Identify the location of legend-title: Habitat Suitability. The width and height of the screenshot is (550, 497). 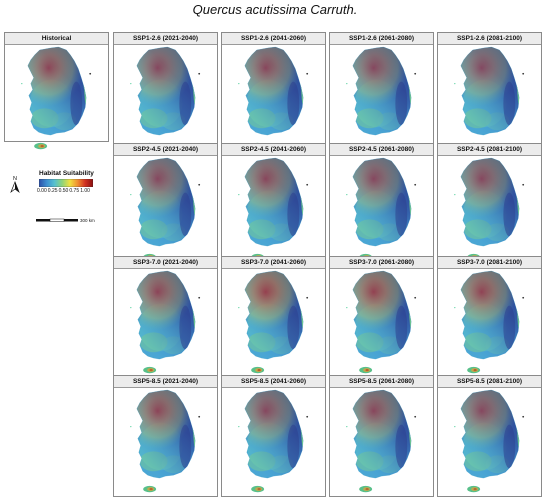
(66, 173).